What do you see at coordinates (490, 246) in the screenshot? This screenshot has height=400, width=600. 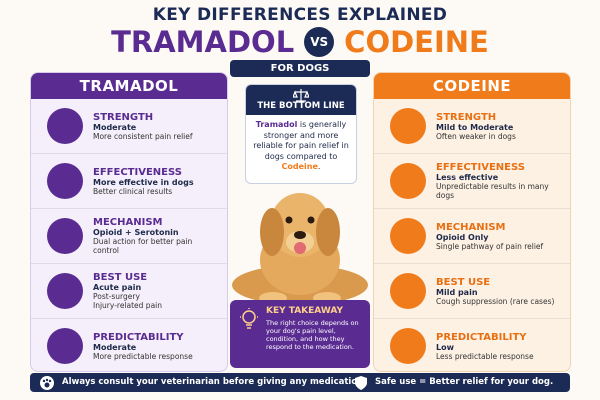 I see `item-line: Single pathway of pain relief` at bounding box center [490, 246].